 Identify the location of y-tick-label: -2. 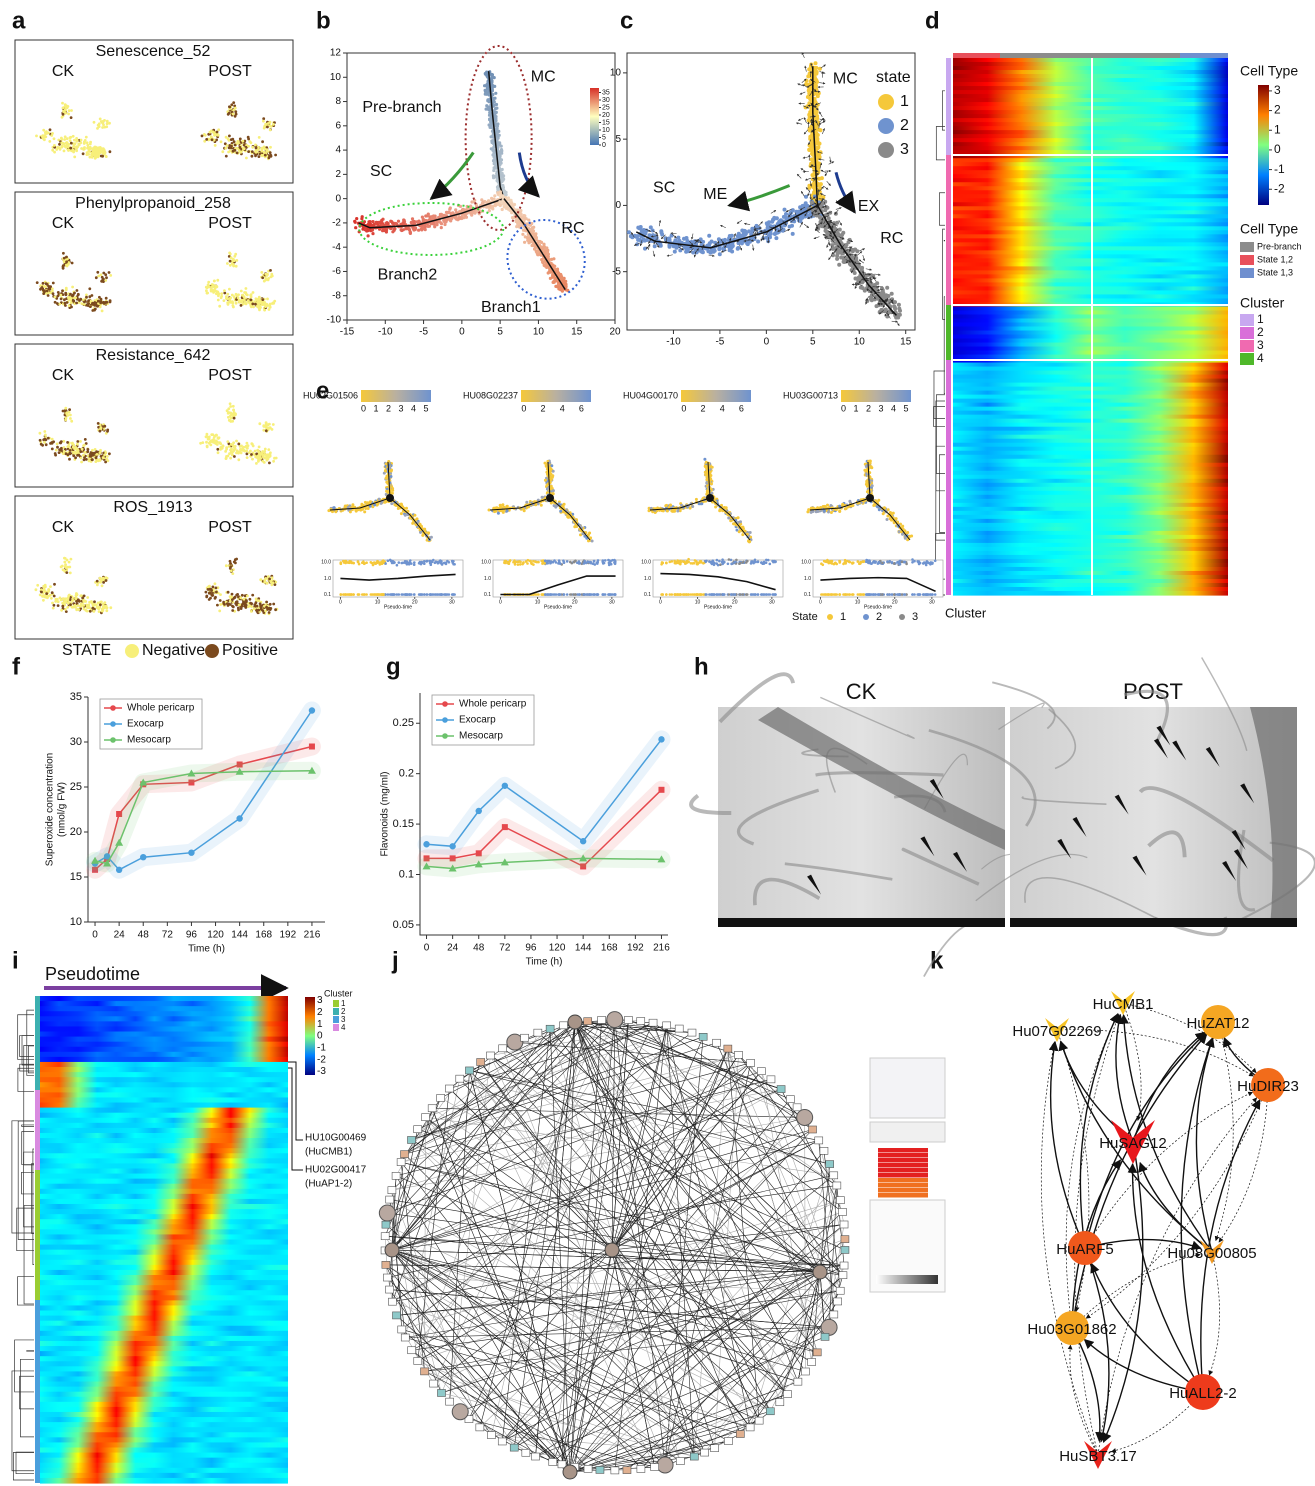
(336, 223).